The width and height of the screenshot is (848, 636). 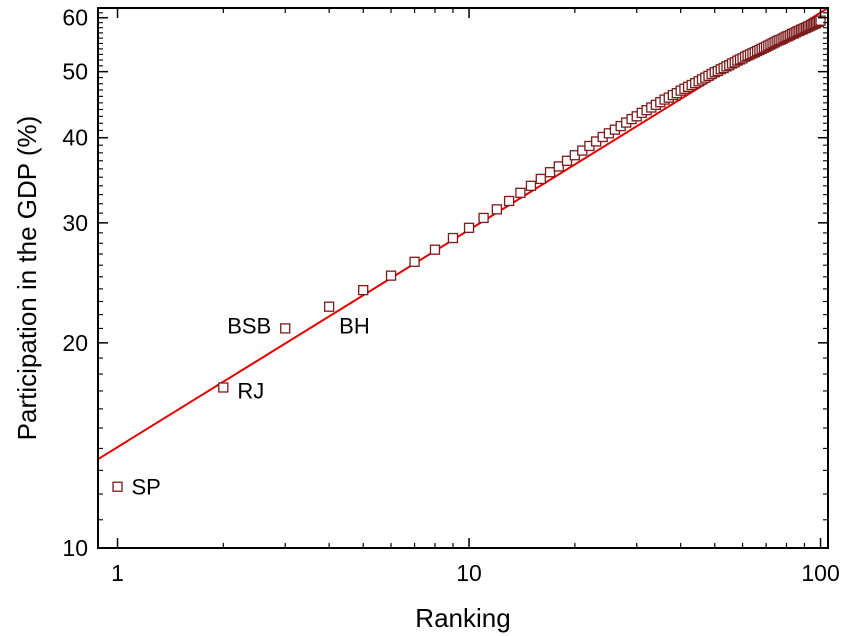 What do you see at coordinates (75, 72) in the screenshot?
I see `y-tick-label: 50` at bounding box center [75, 72].